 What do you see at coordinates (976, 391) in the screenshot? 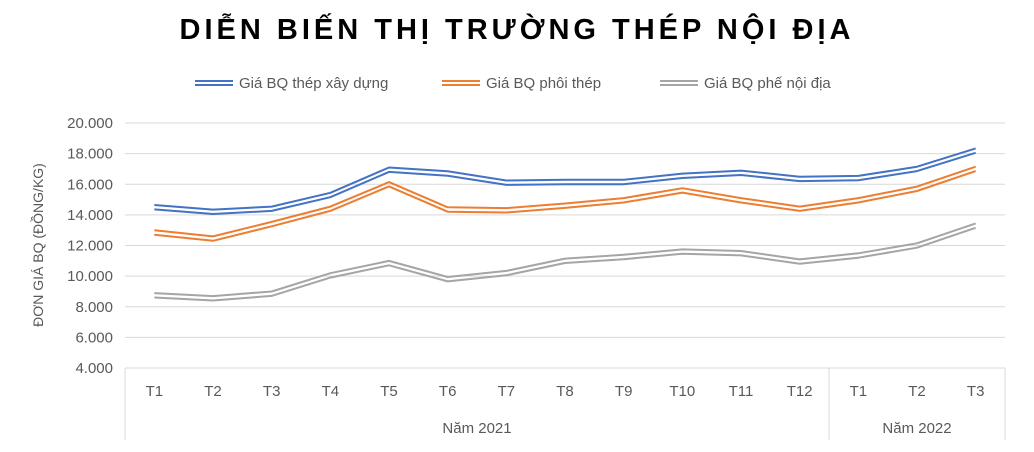
I see `x-tick-label-14: T3` at bounding box center [976, 391].